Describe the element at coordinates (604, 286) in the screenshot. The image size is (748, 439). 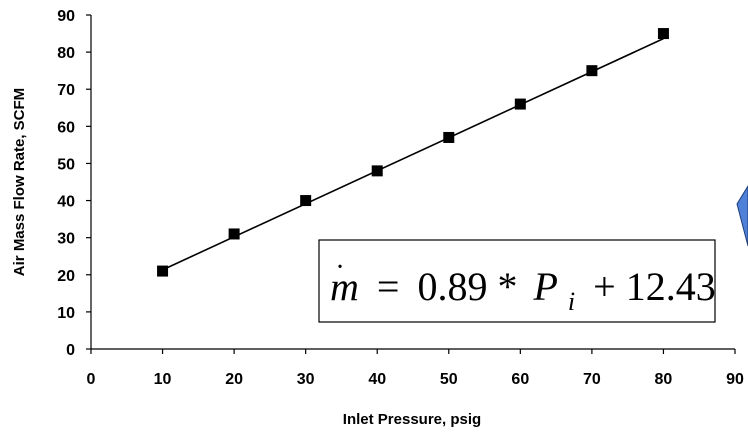
I see `equation-plus: +` at that location.